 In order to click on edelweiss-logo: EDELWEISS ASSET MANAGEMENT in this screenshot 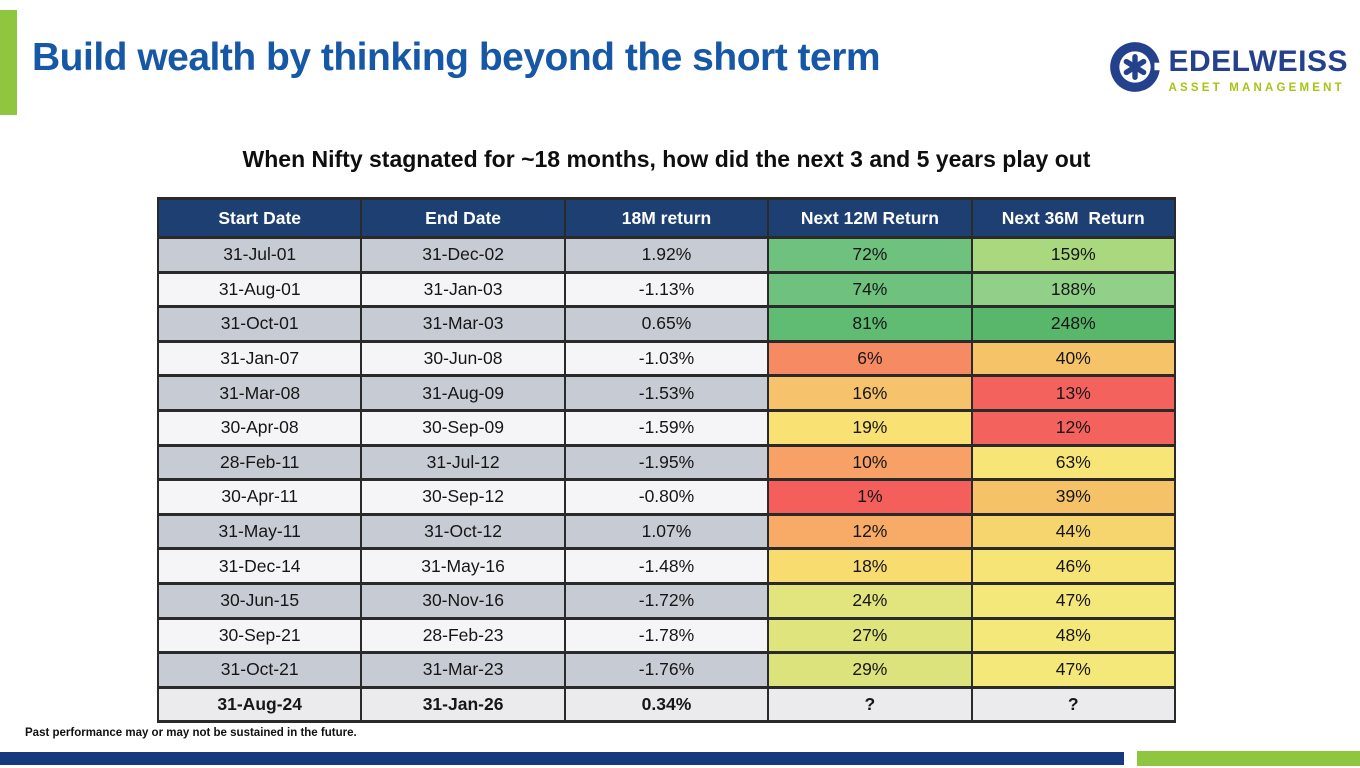, I will do `click(1228, 67)`.